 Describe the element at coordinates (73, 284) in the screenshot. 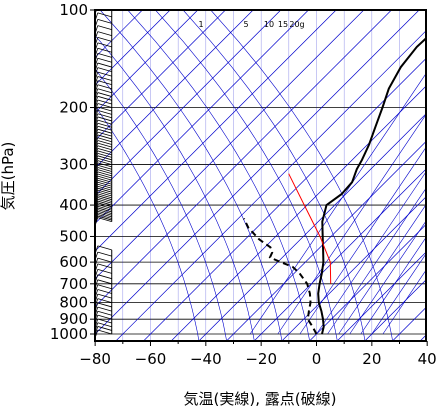

I see `y-tick-label: 700` at that location.